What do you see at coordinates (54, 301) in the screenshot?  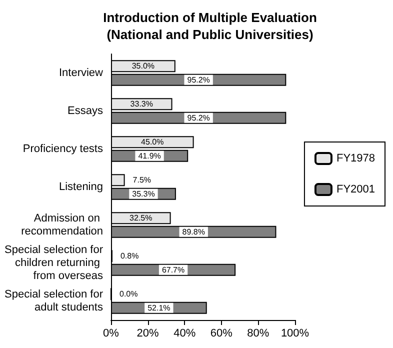 I see `y-tick-label: Special selection for adult students` at bounding box center [54, 301].